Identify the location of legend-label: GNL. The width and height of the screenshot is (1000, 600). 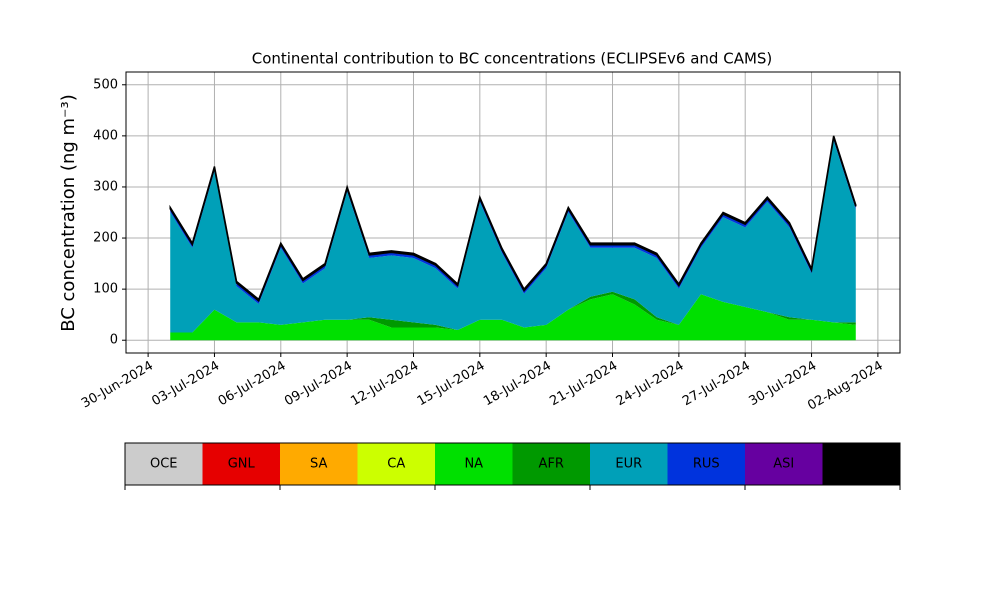
(242, 464).